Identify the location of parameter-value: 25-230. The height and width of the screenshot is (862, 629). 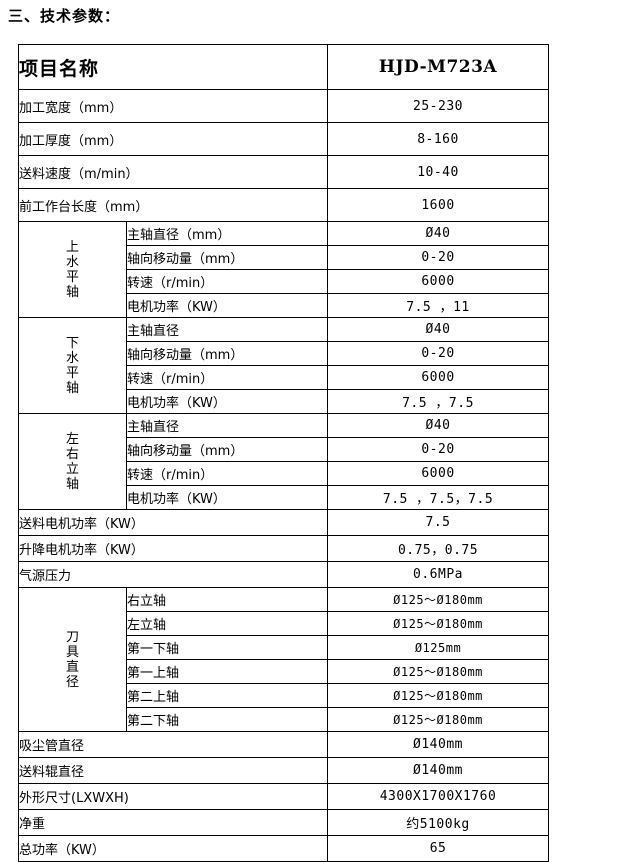
(438, 106).